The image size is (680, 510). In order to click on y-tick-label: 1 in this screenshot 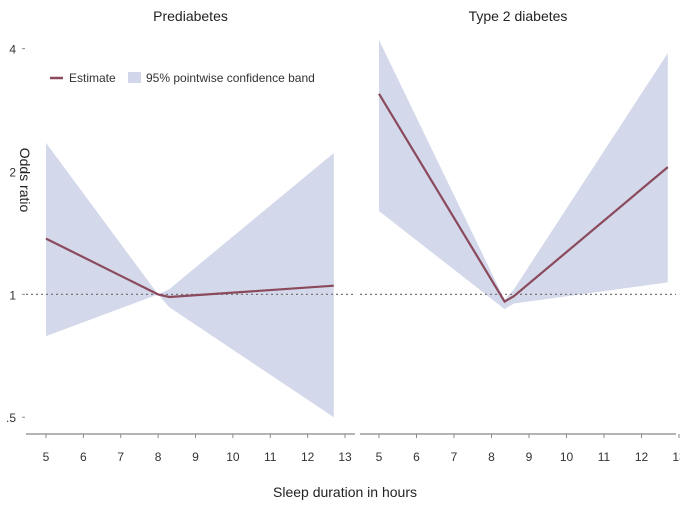, I will do `click(12, 295)`.